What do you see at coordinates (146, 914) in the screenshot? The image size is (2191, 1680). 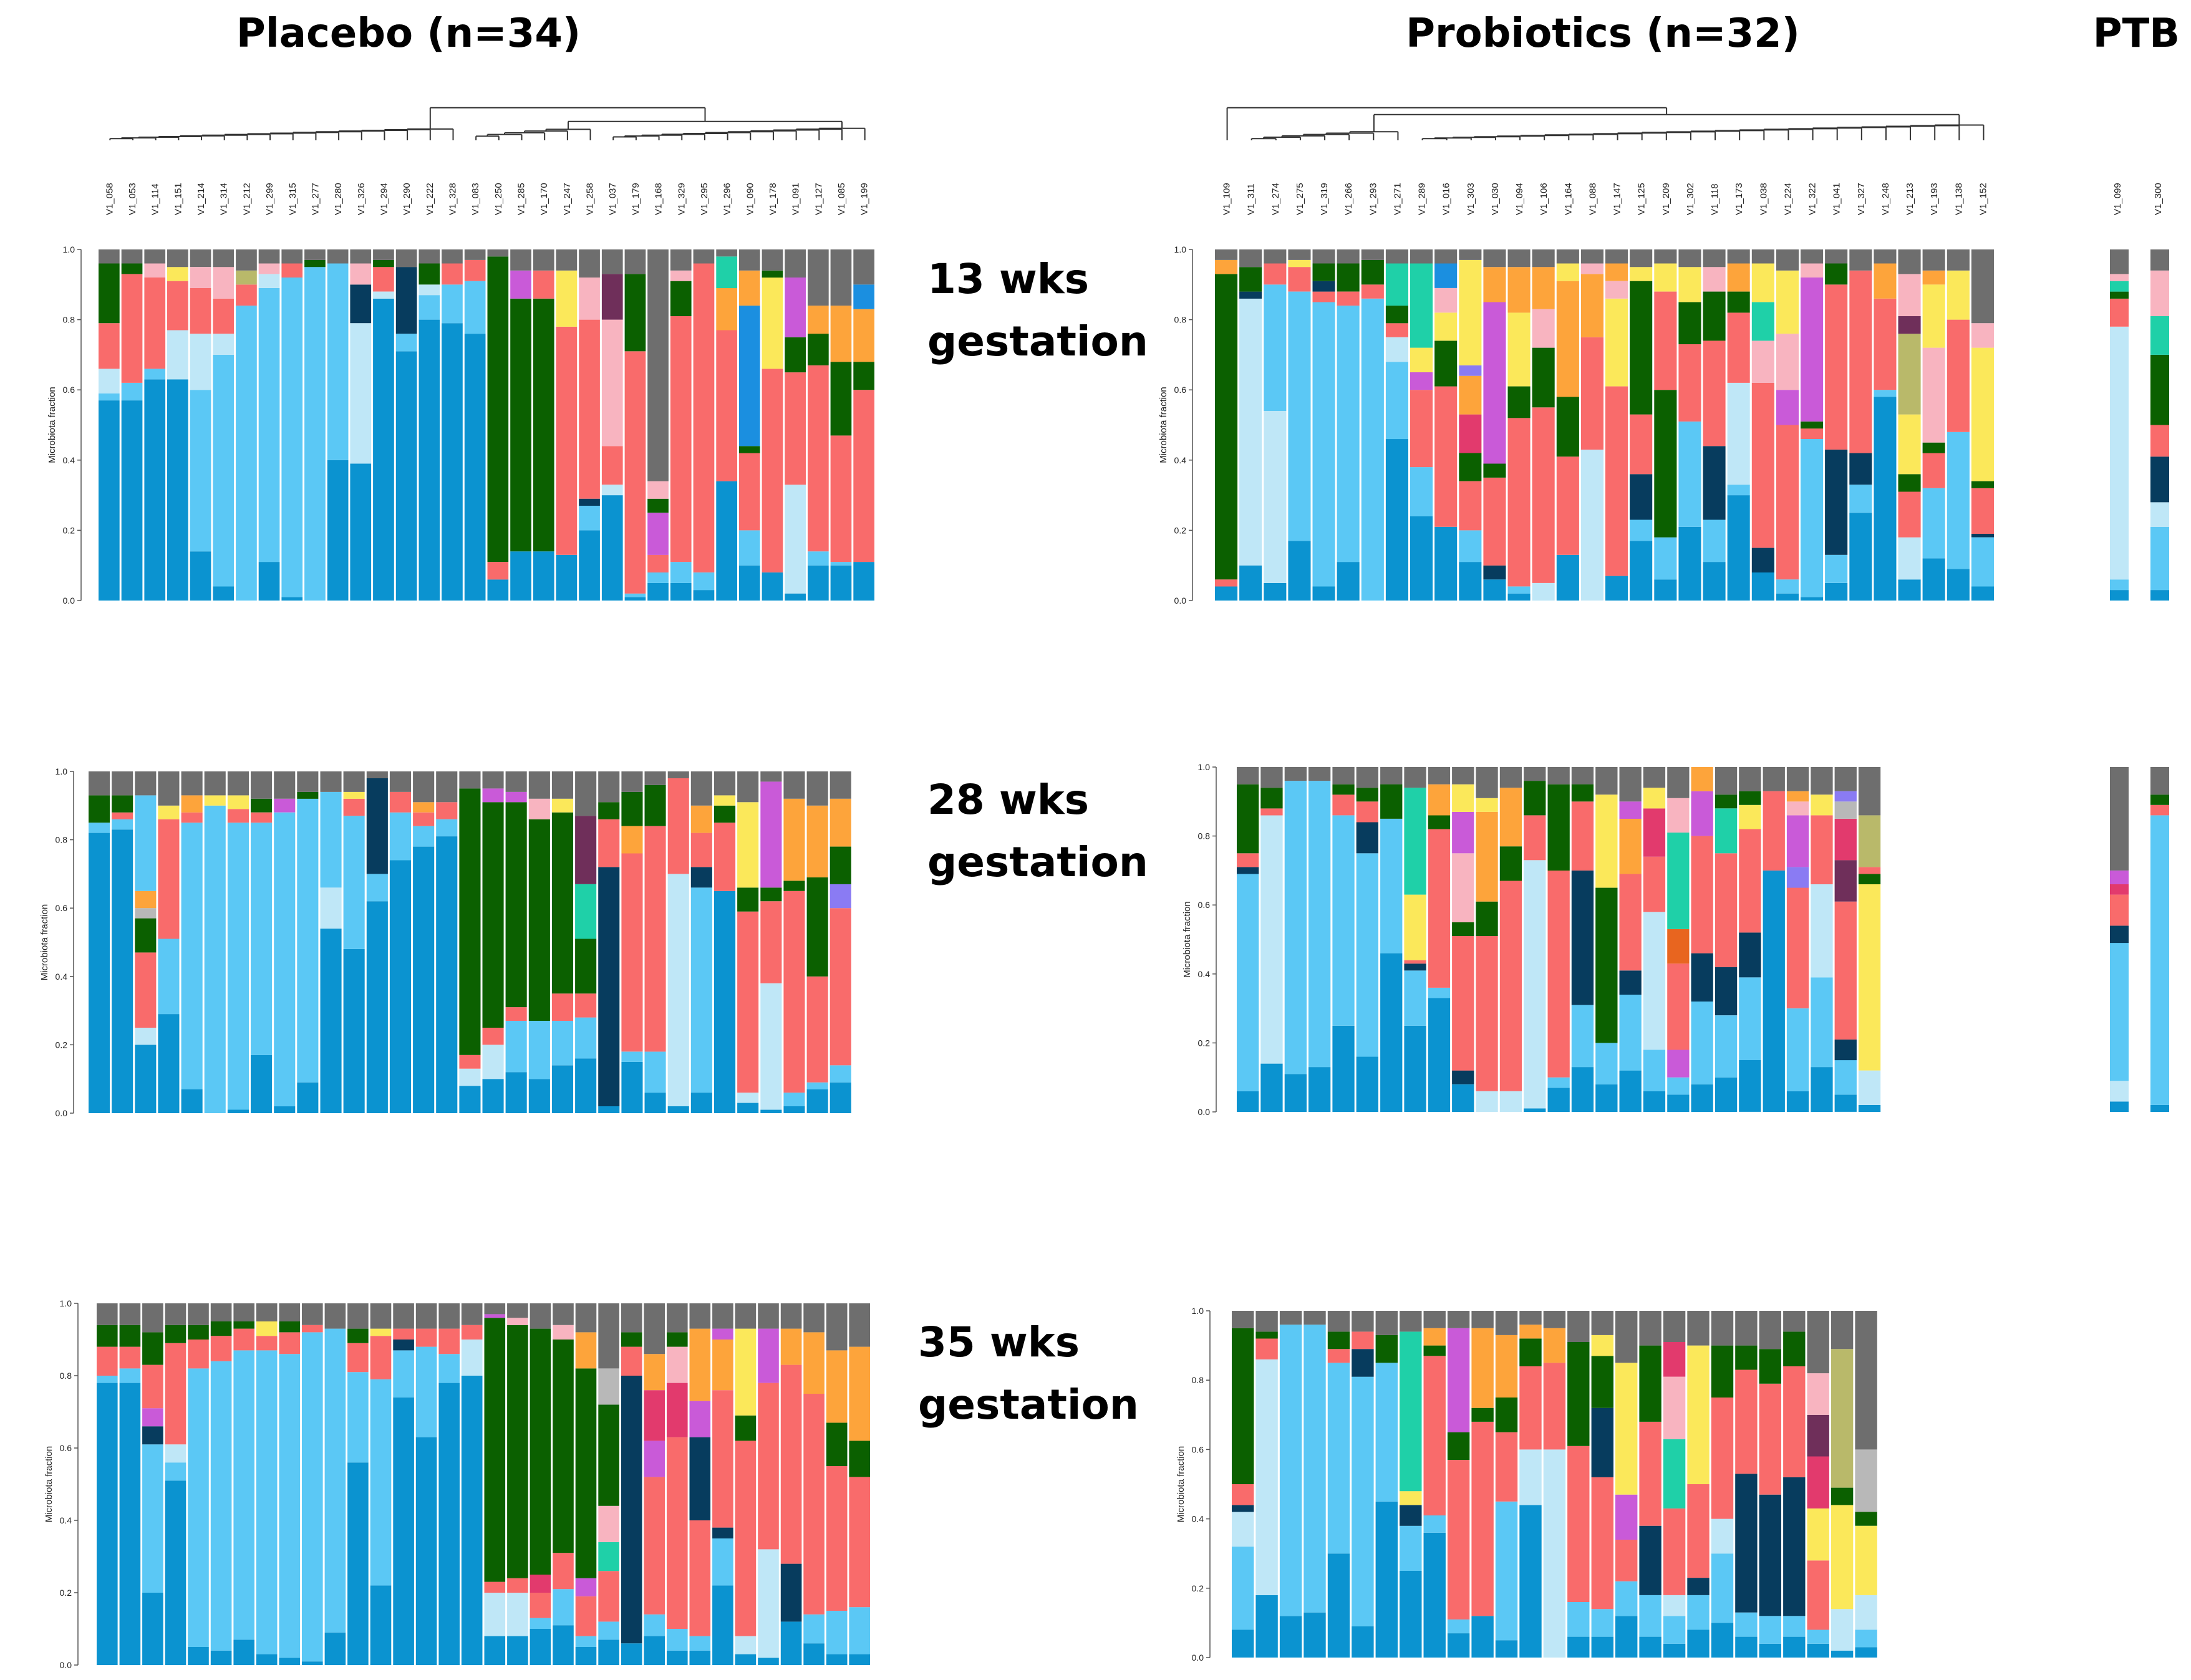 I see `bar-segment-taxon_r` at bounding box center [146, 914].